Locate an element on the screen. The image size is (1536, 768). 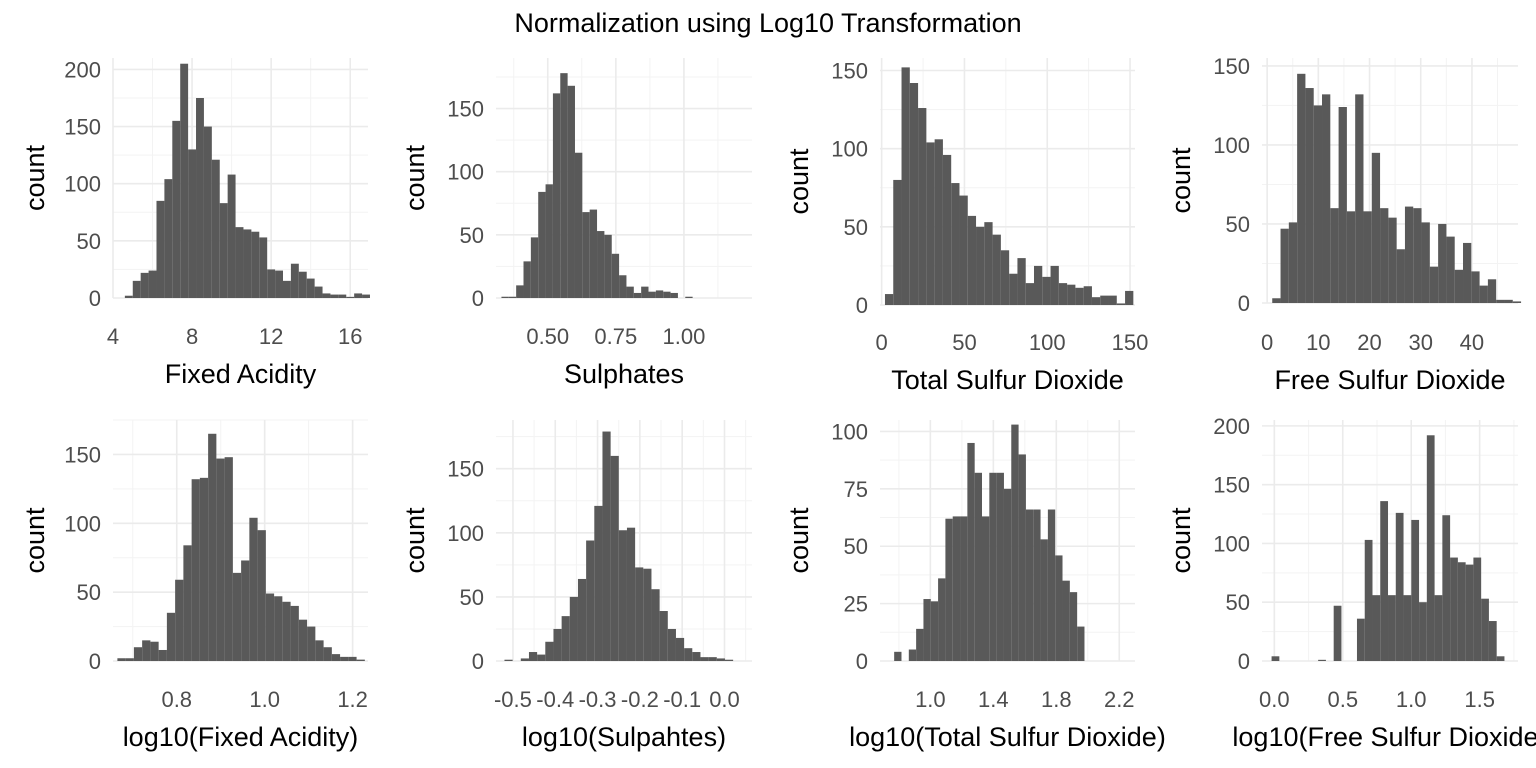
x-axis-title: Fixed Acidity is located at coordinates (241, 374).